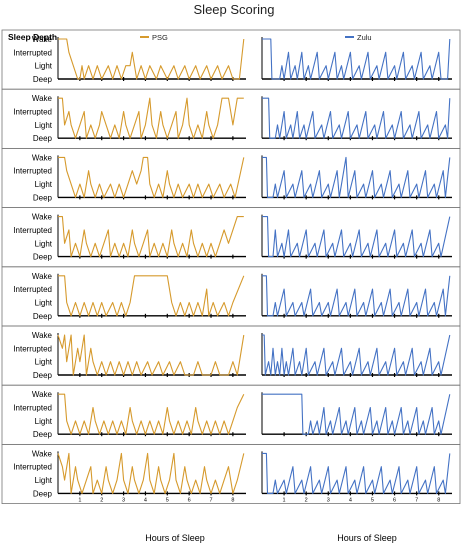 The width and height of the screenshot is (468, 550). What do you see at coordinates (394, 500) in the screenshot?
I see `zulu-x-tick-label-6: 6` at bounding box center [394, 500].